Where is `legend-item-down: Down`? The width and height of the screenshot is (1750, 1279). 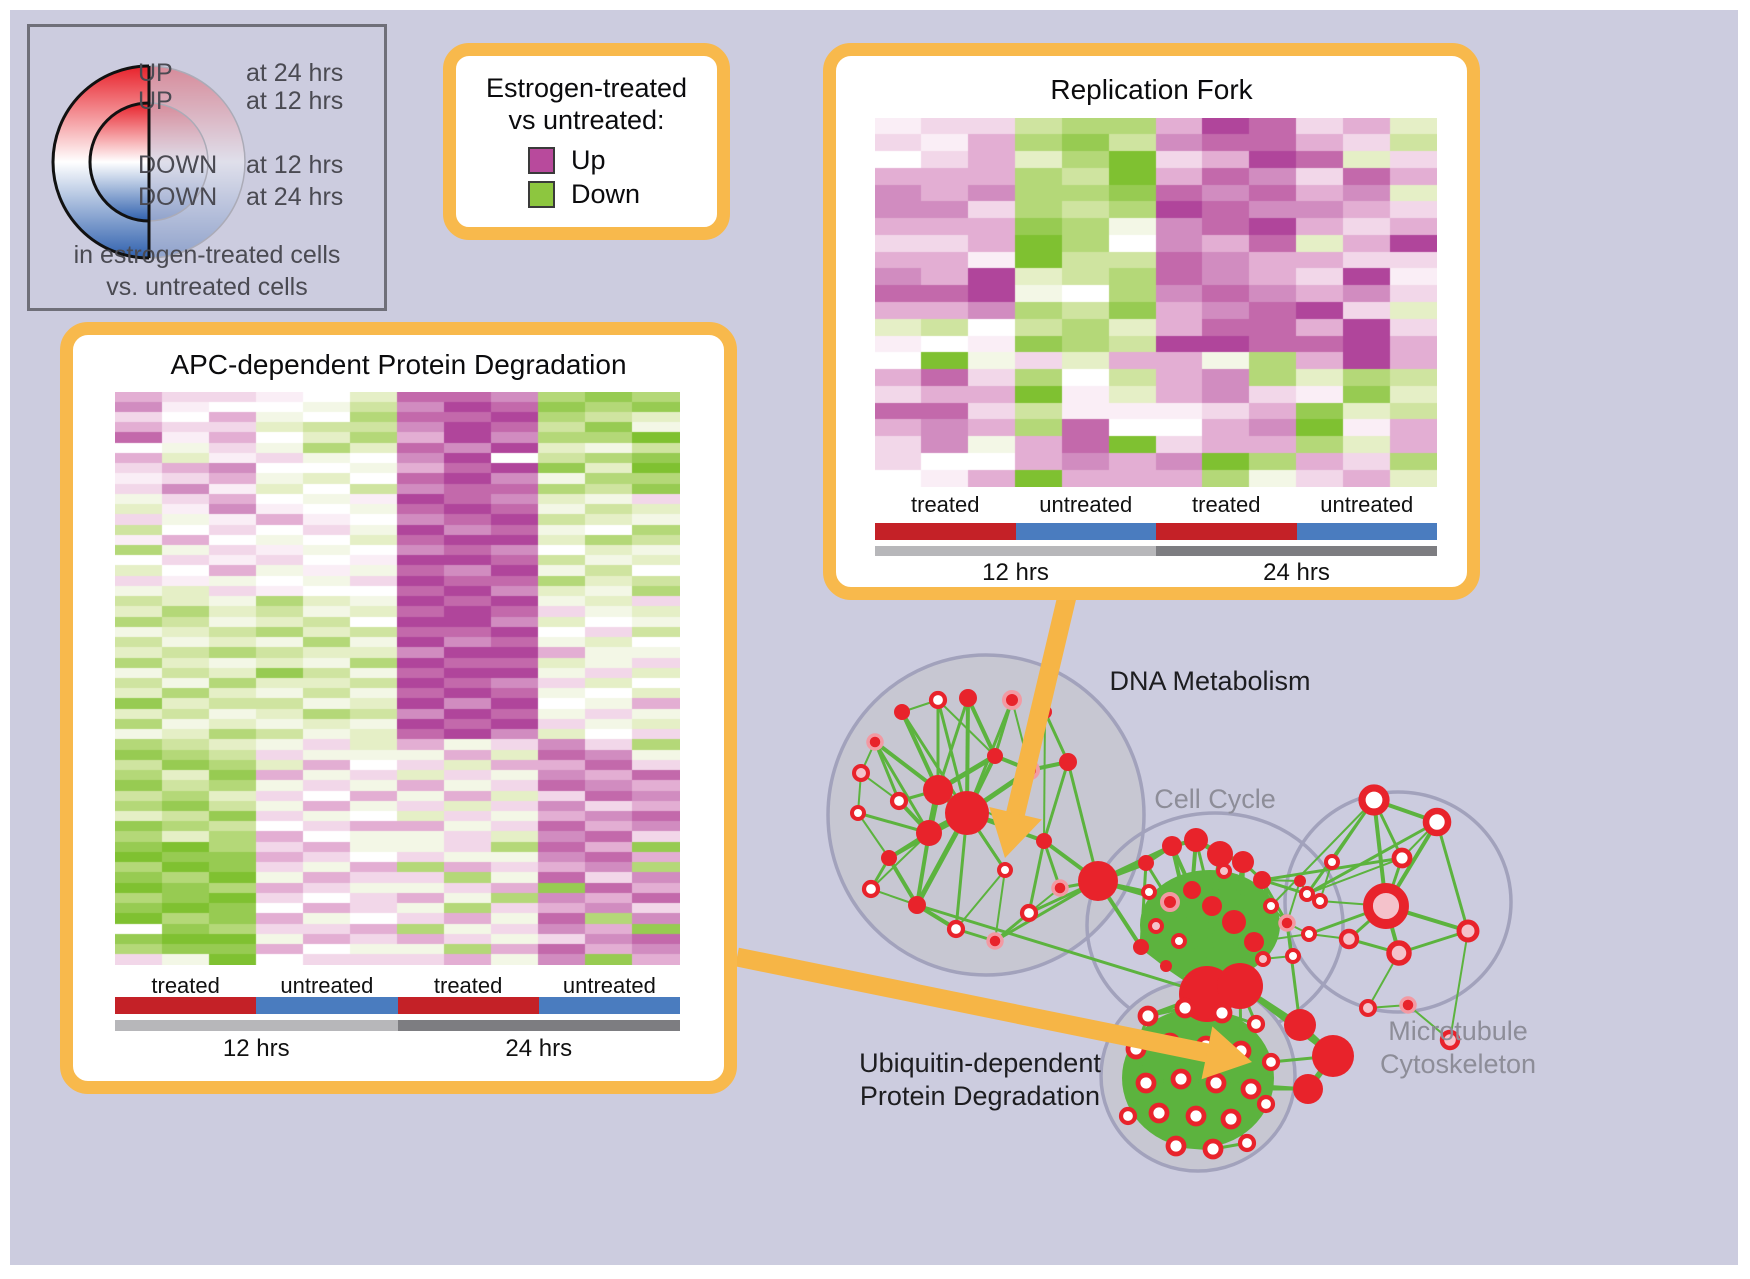
legend-item-down: Down is located at coordinates (584, 194).